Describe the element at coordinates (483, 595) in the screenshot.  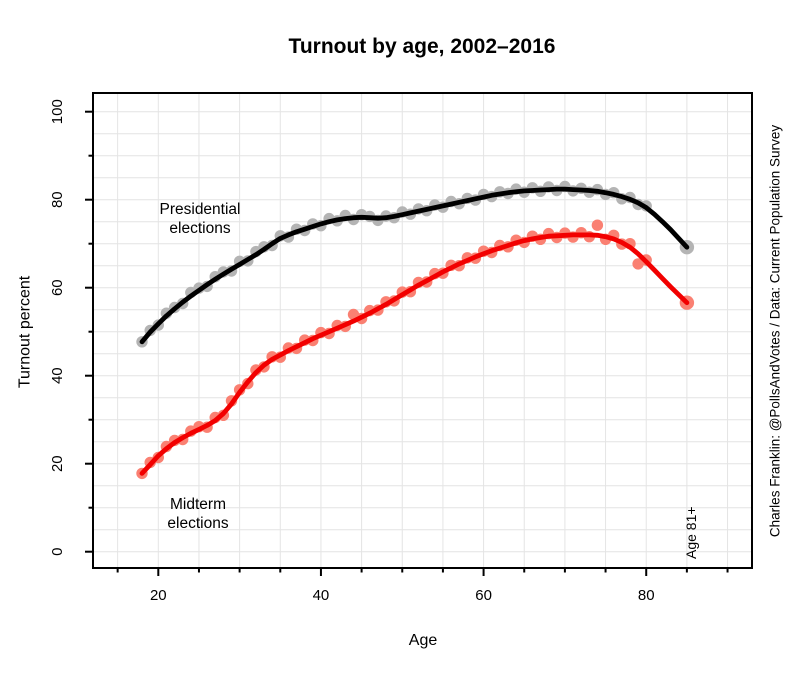
I see `x-tick-label: 60` at that location.